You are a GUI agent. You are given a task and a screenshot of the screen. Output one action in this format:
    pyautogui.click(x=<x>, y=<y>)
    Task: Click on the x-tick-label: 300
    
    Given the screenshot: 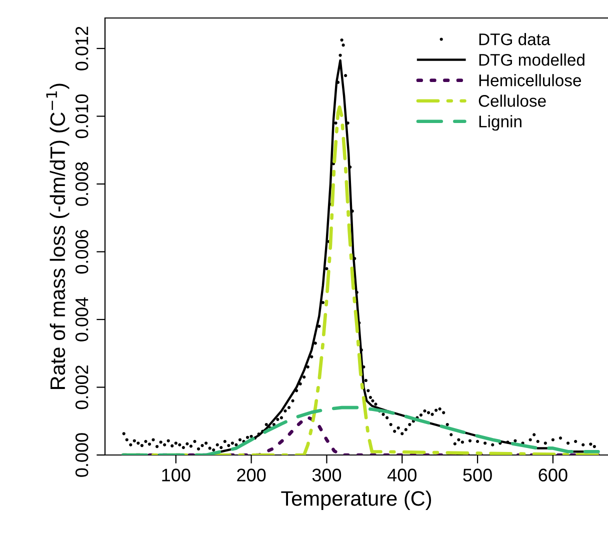 What is the action you would take?
    pyautogui.click(x=327, y=475)
    